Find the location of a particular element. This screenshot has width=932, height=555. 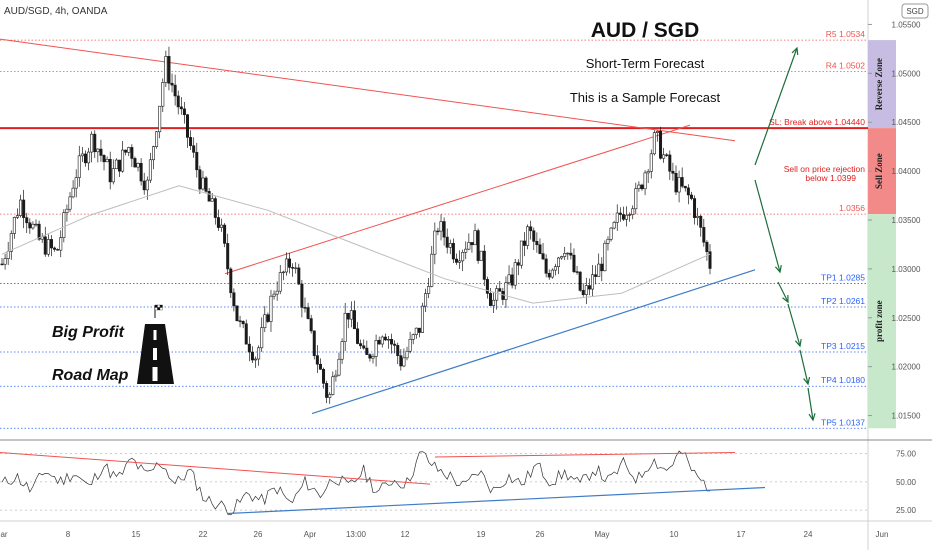

arrow-down-4-head is located at coordinates (807, 381).